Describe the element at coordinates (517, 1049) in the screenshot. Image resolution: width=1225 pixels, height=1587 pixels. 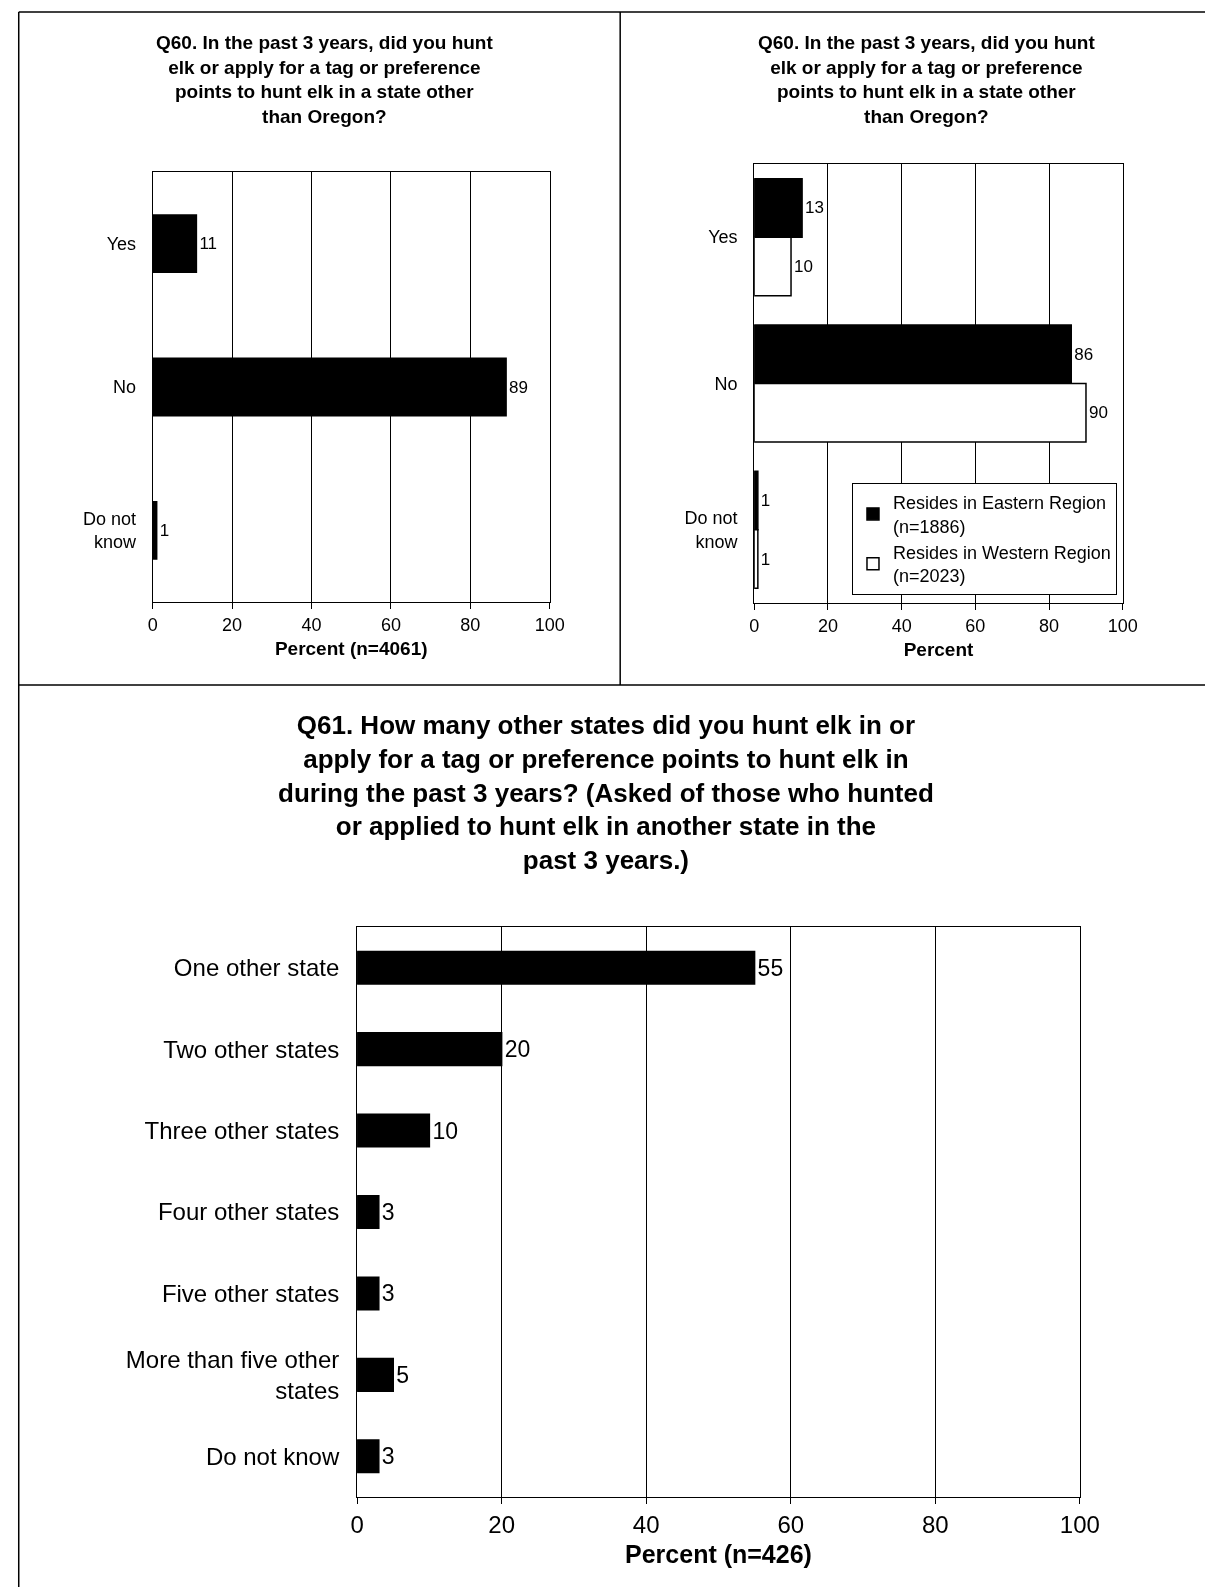
I see `data-label: 20` at that location.